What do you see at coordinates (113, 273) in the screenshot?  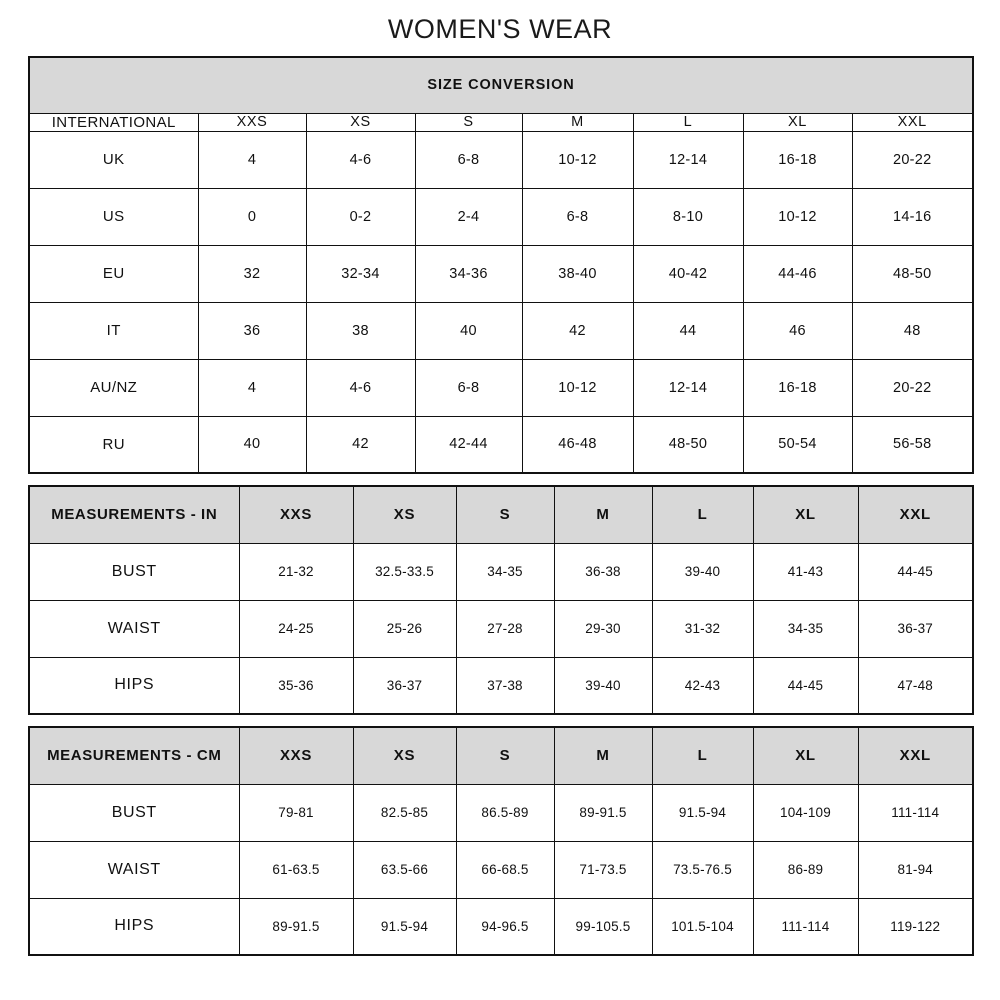 I see `row-label: EU` at bounding box center [113, 273].